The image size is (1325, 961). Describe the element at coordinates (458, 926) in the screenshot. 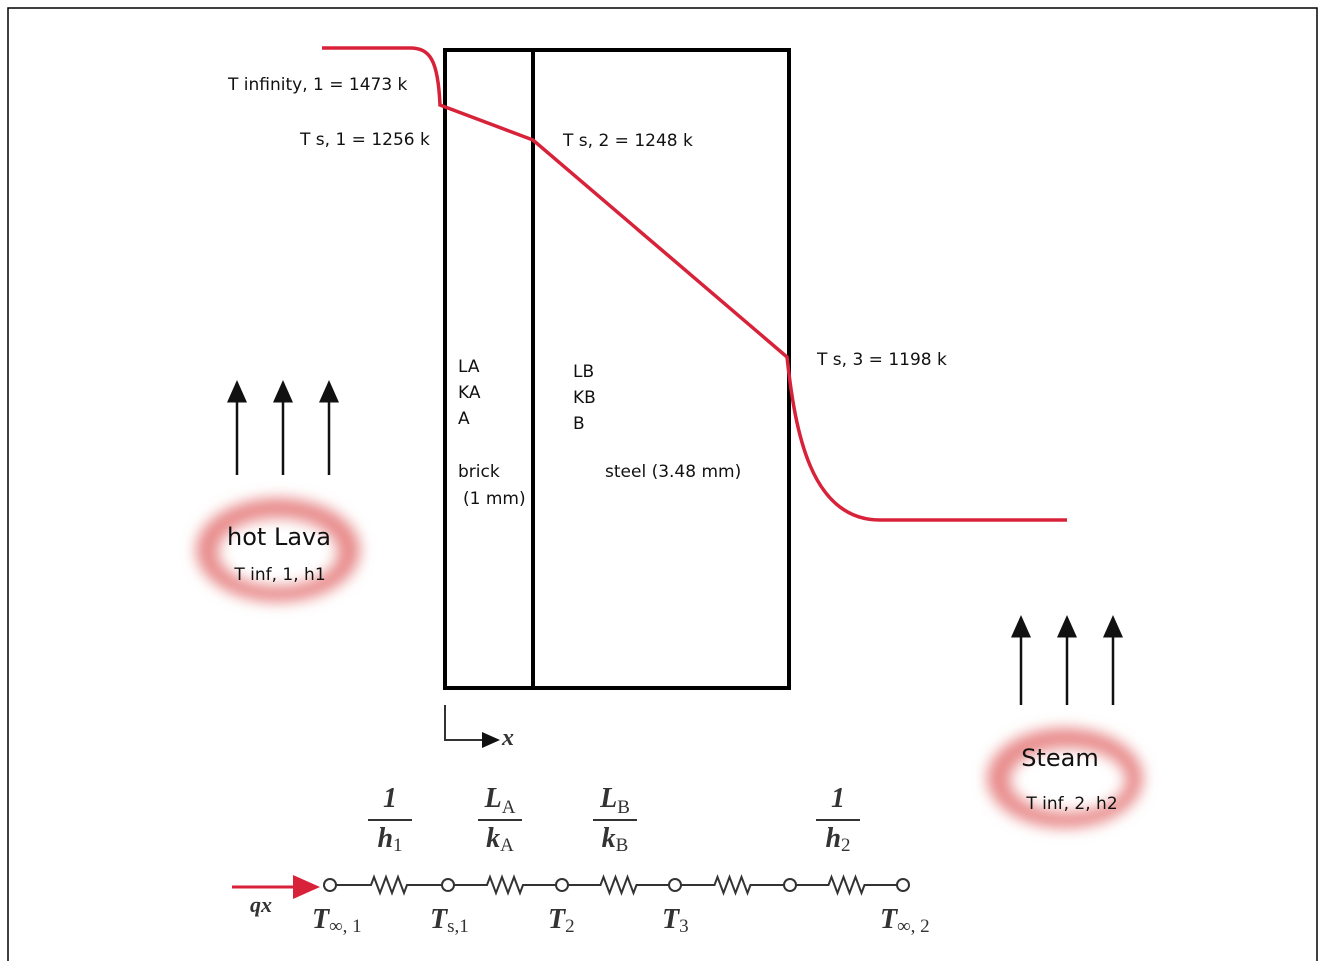

I see `text-part: s,1` at that location.